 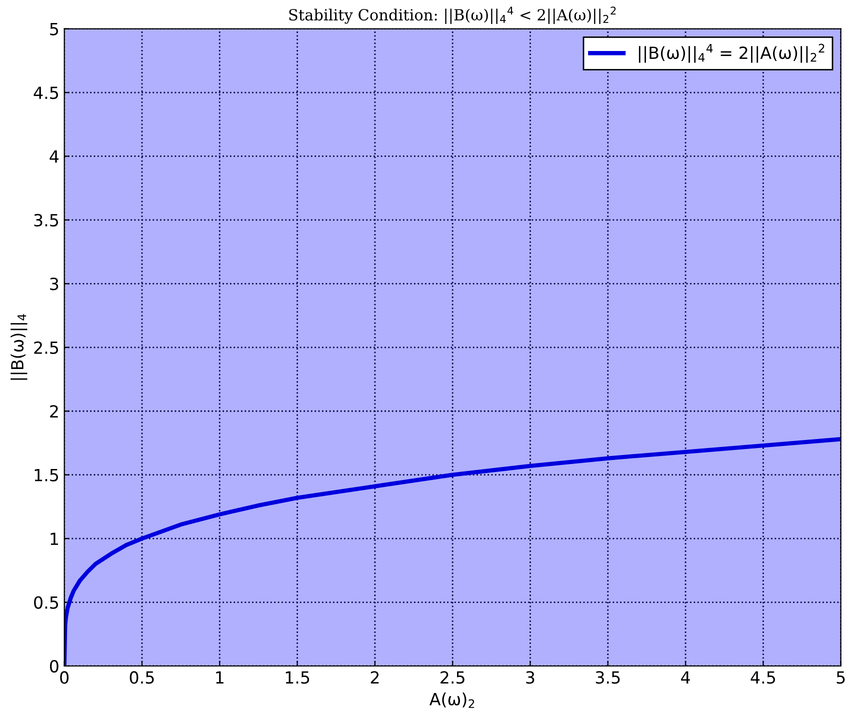 What do you see at coordinates (451, 700) in the screenshot?
I see `x-axis-title: A(ω)$_{2}$` at bounding box center [451, 700].